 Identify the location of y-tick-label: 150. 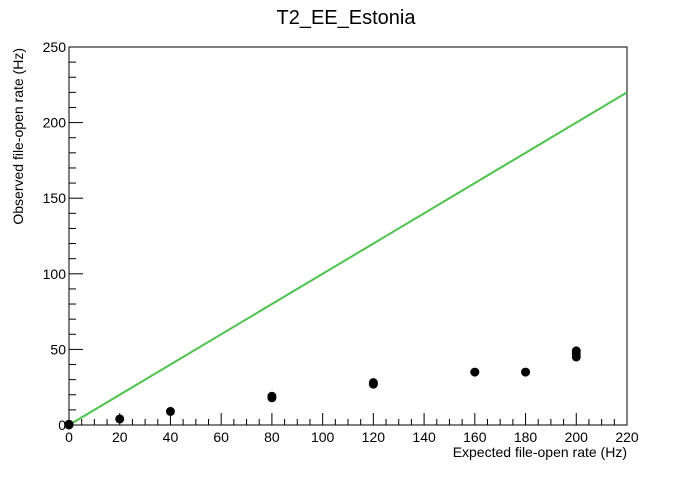
(55, 198).